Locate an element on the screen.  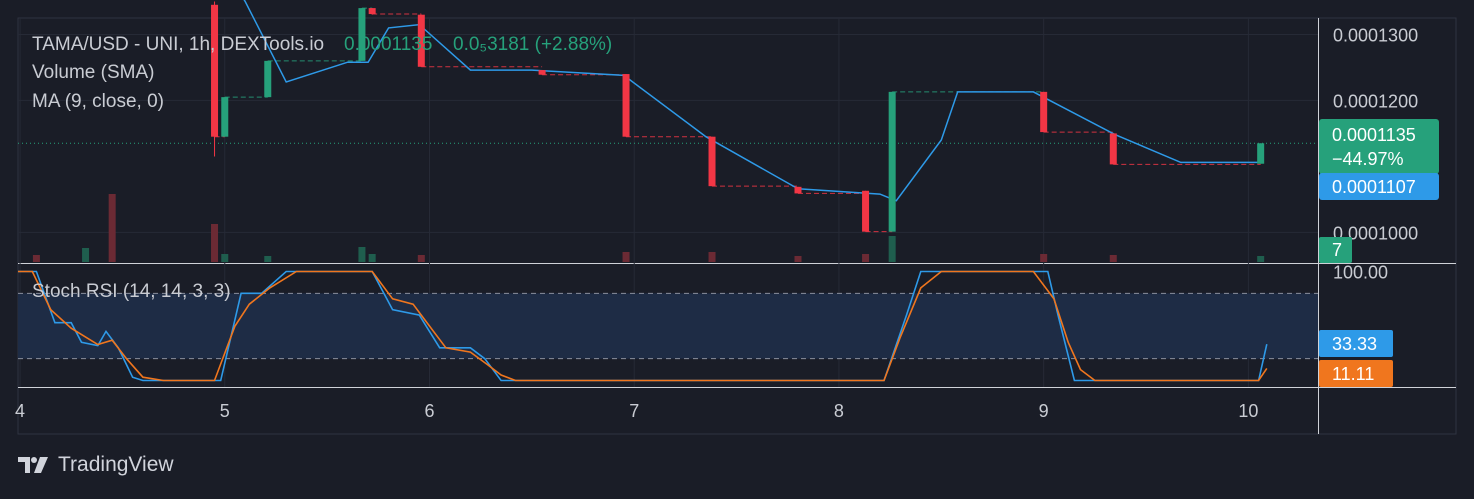
stoch-tick-label: 100.00 is located at coordinates (1360, 273).